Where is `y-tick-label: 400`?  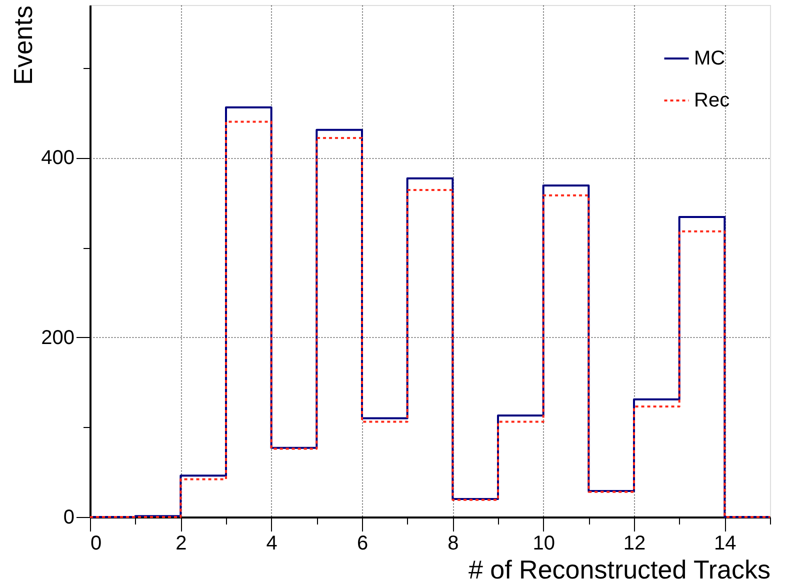
y-tick-label: 400 is located at coordinates (57, 158).